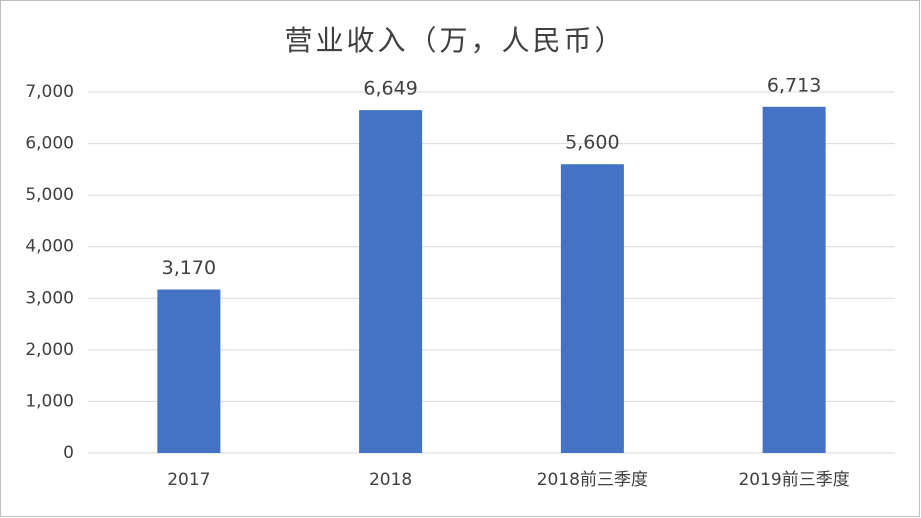 Image resolution: width=921 pixels, height=518 pixels. I want to click on y-tick-label: 0, so click(68, 453).